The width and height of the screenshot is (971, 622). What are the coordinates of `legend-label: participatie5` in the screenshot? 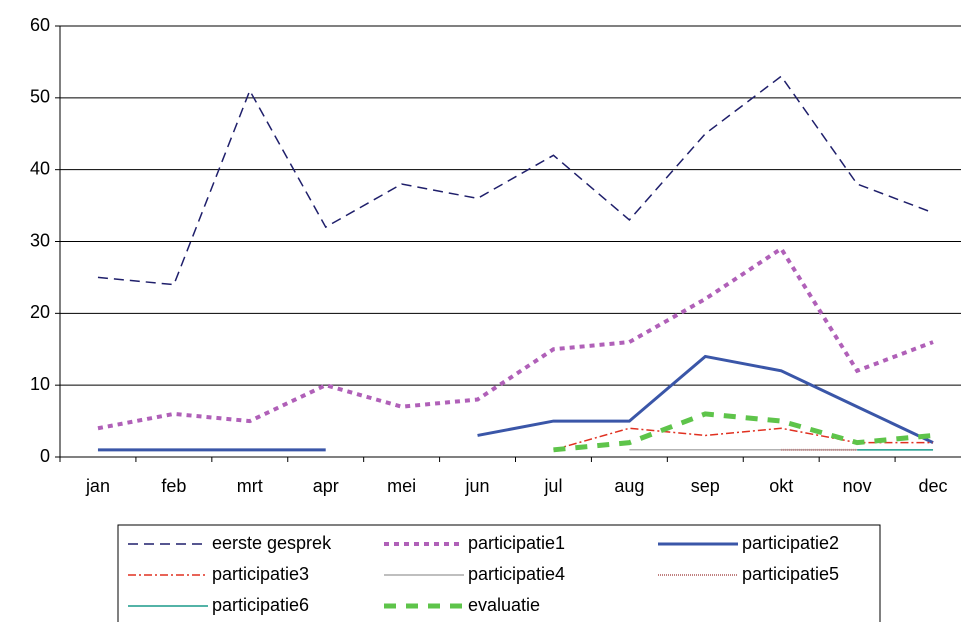 It's located at (790, 574).